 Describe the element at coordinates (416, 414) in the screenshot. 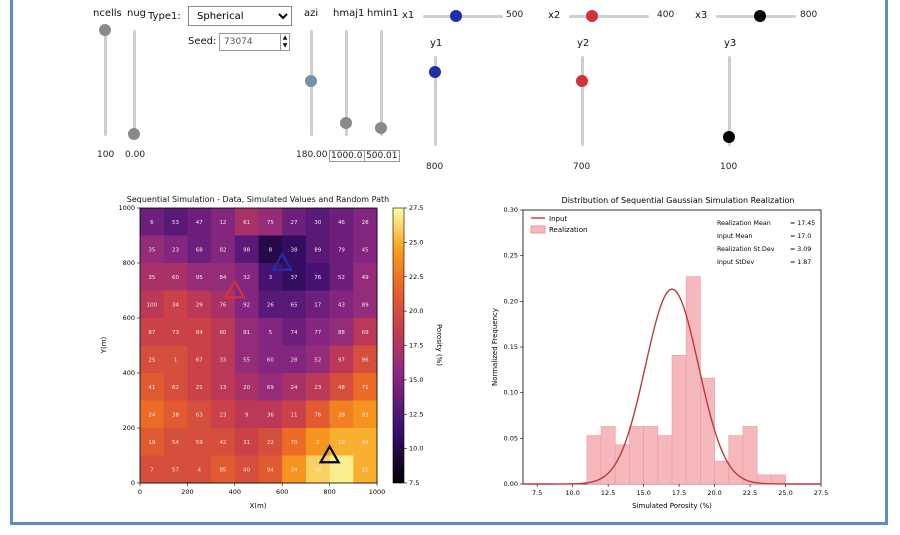

I see `colorbar-tick-label: 12.5` at that location.